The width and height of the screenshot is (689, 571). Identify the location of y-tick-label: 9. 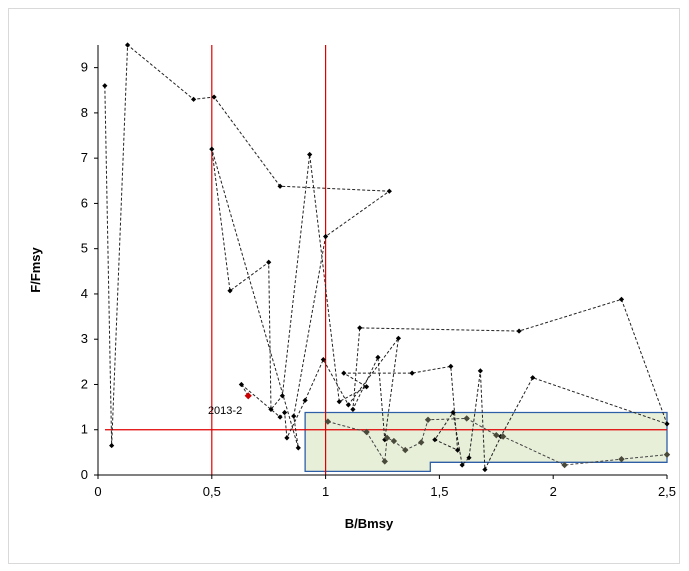
(84, 67).